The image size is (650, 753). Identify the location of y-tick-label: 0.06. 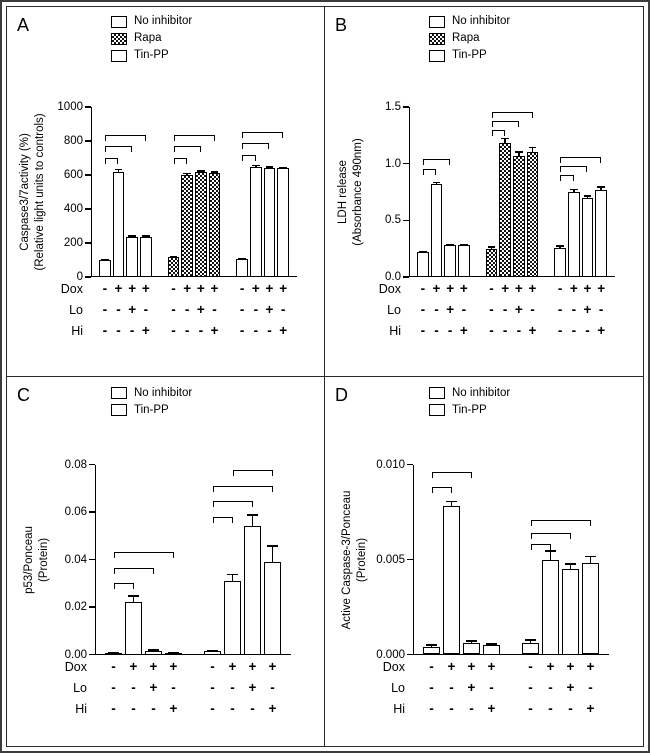
(75, 512).